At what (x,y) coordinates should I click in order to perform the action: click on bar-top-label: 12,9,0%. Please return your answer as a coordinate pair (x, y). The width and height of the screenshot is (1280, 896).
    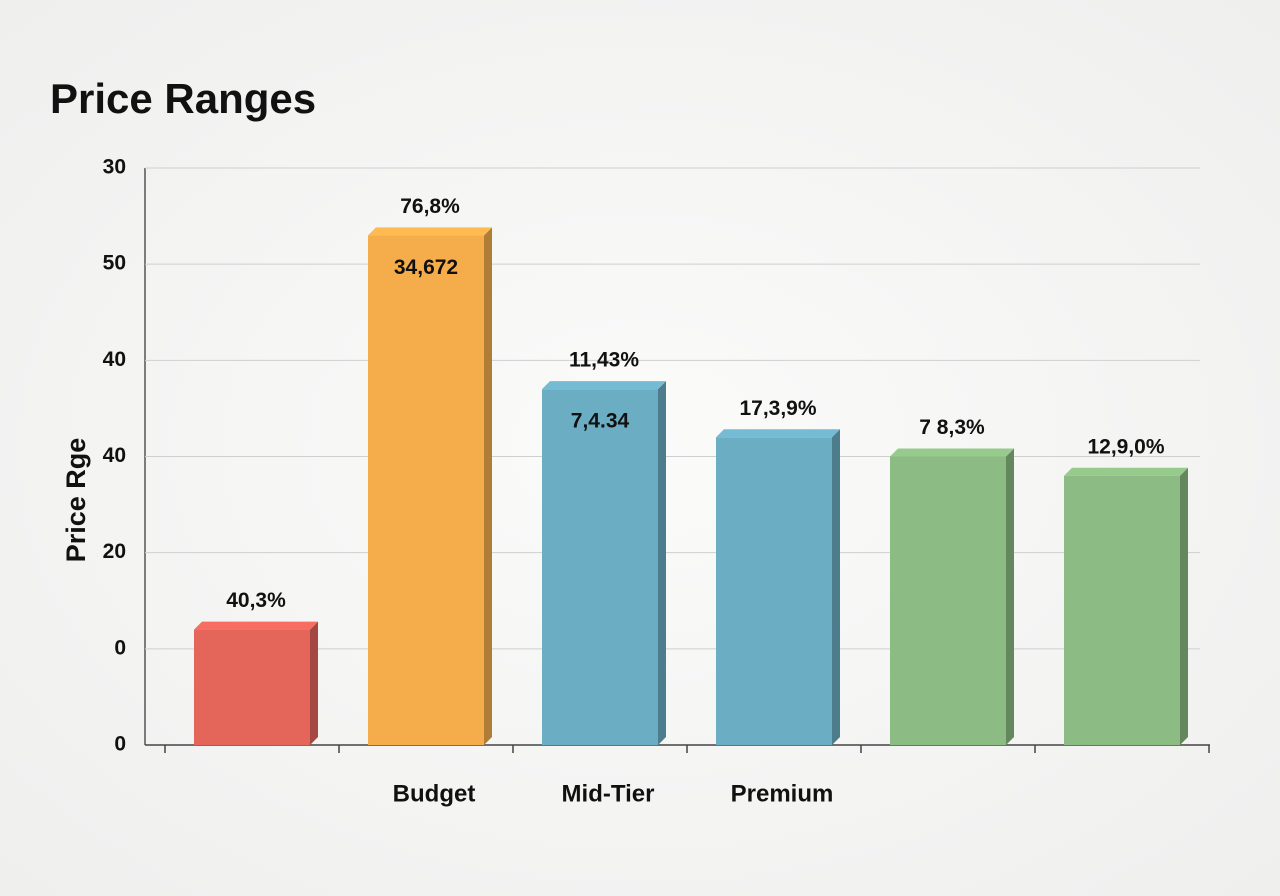
    Looking at the image, I should click on (1125, 446).